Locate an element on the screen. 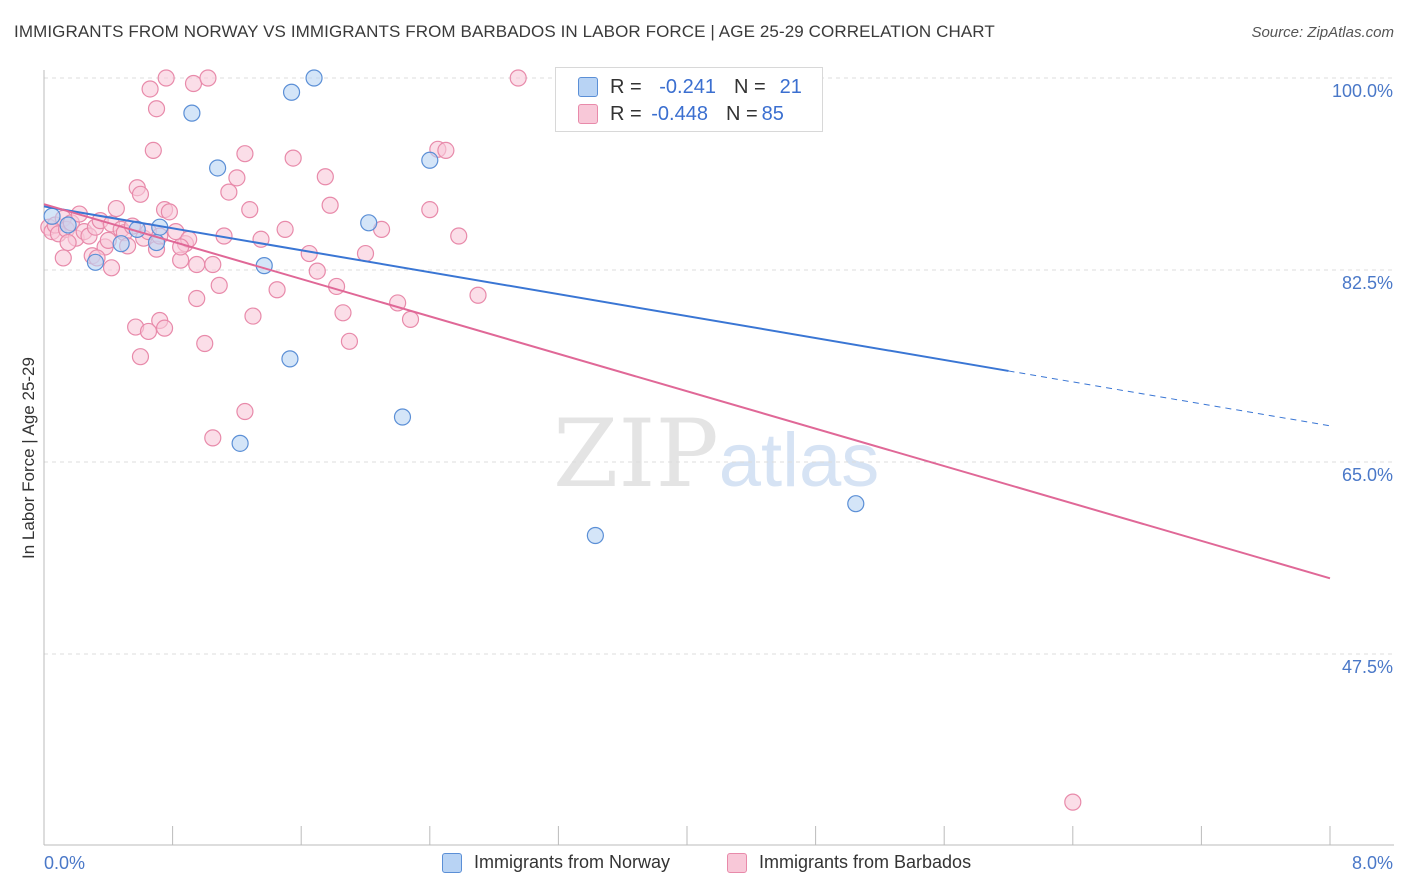 The width and height of the screenshot is (1406, 892). source-credit: Source: ZipAtlas.com is located at coordinates (1322, 32).